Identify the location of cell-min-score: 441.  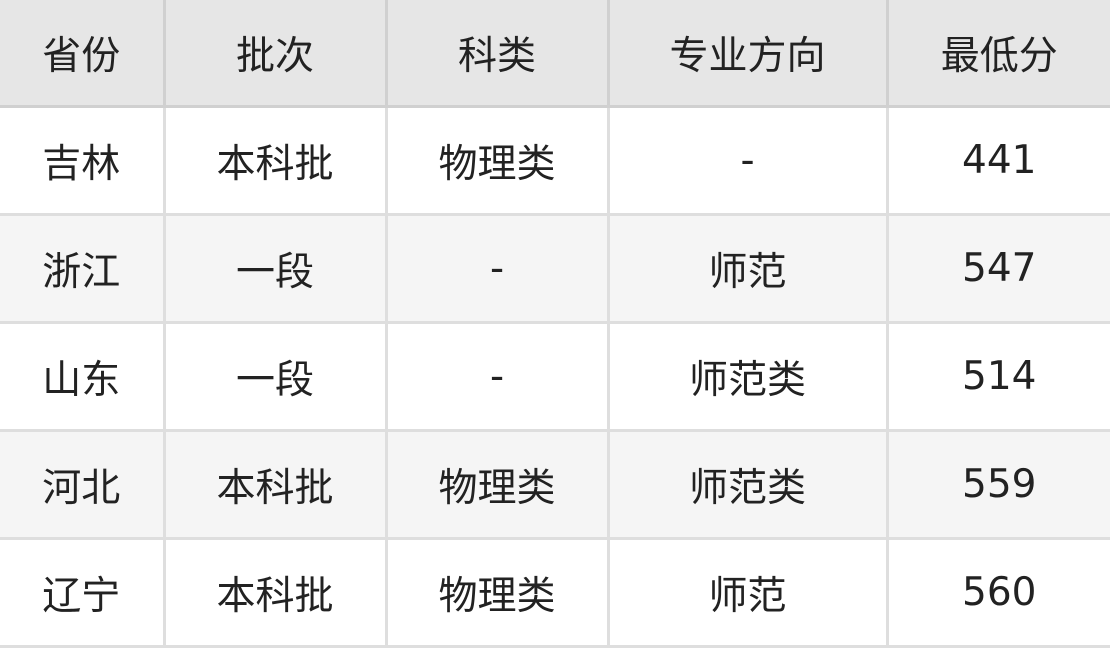
(997, 160).